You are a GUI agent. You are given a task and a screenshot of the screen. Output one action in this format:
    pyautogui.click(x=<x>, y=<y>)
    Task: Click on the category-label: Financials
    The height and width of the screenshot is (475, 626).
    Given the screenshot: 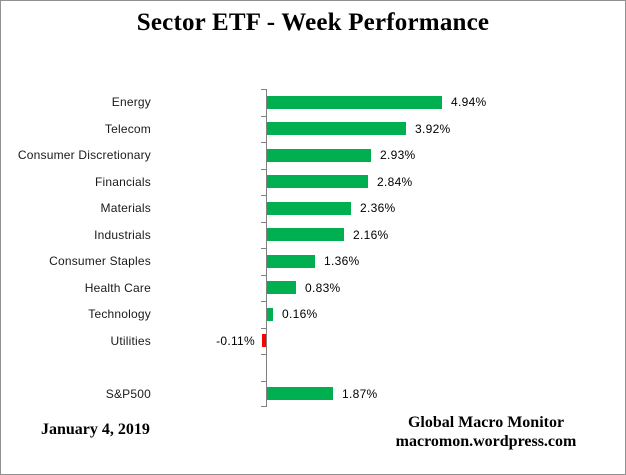 What is the action you would take?
    pyautogui.click(x=122, y=181)
    